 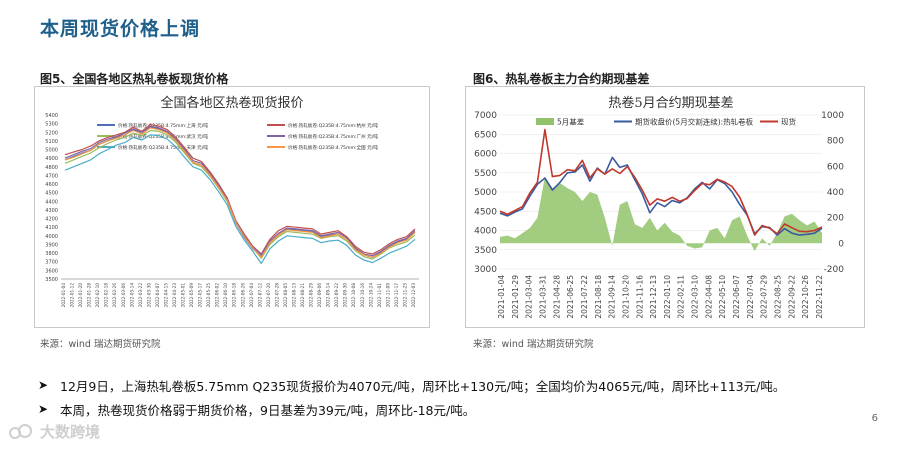 What do you see at coordinates (485, 135) in the screenshot?
I see `y-tick-label: 6500` at bounding box center [485, 135].